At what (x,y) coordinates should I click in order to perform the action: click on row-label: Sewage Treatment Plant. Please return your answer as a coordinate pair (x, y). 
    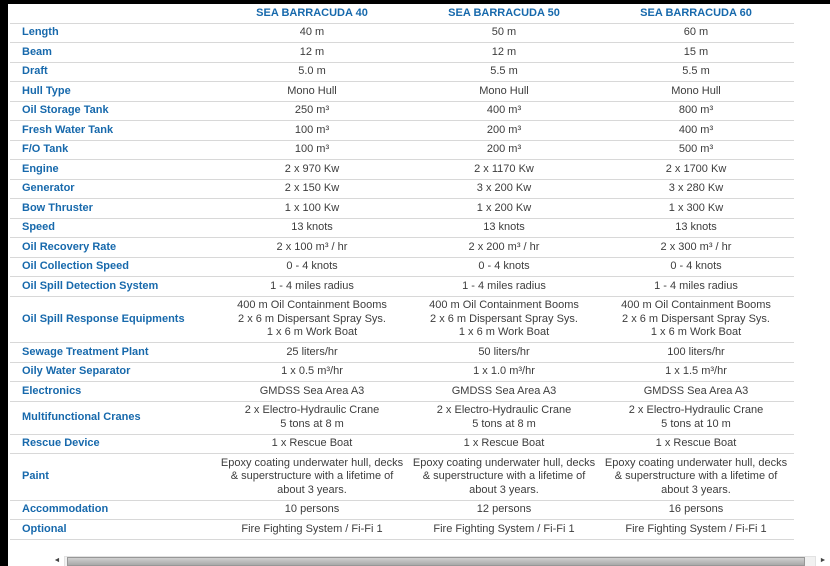
    Looking at the image, I should click on (85, 351).